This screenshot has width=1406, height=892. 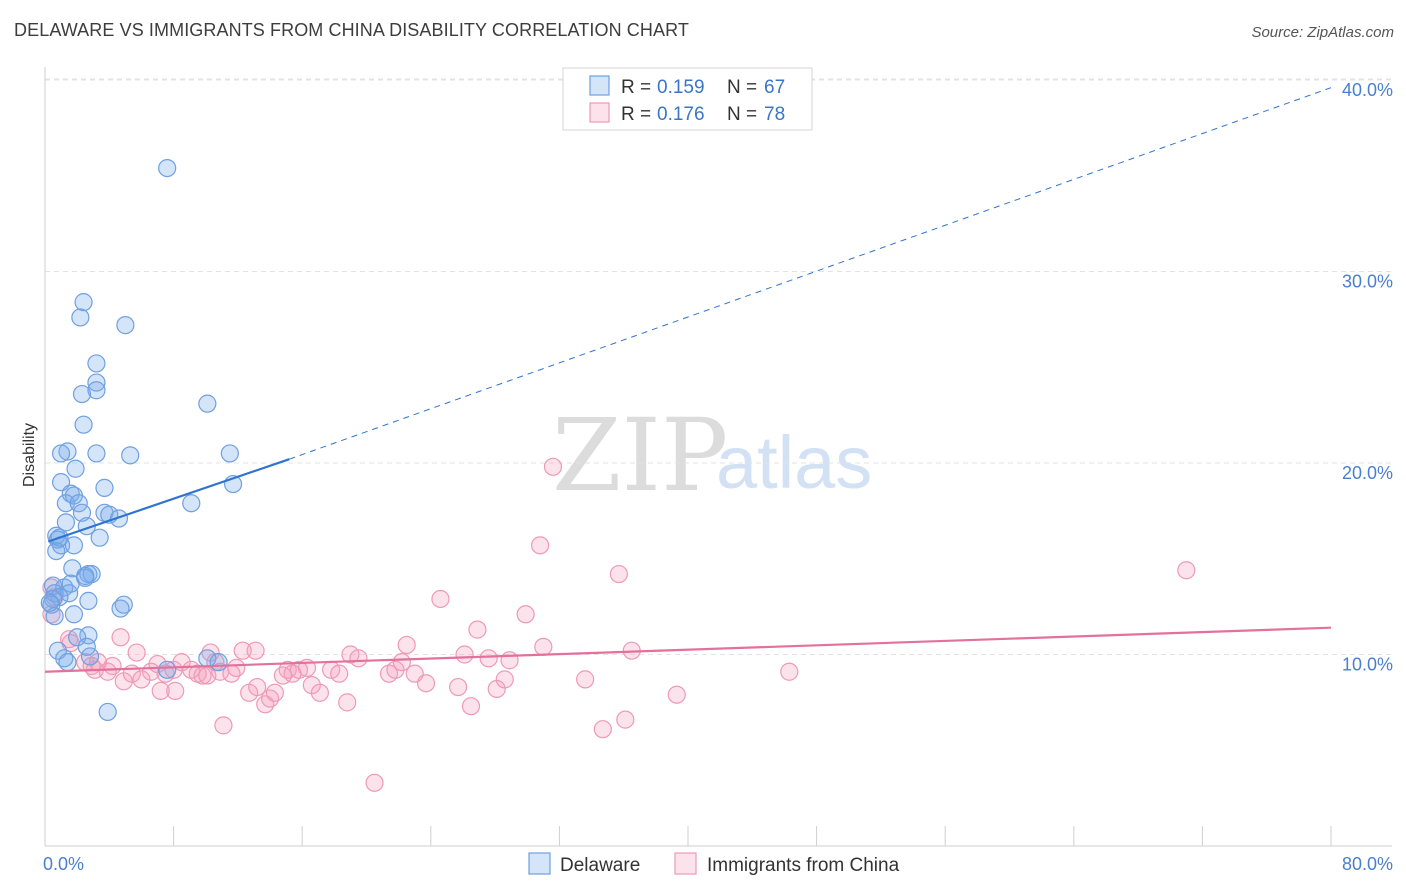 What do you see at coordinates (685, 863) in the screenshot?
I see `bottom-legend-swatch-china` at bounding box center [685, 863].